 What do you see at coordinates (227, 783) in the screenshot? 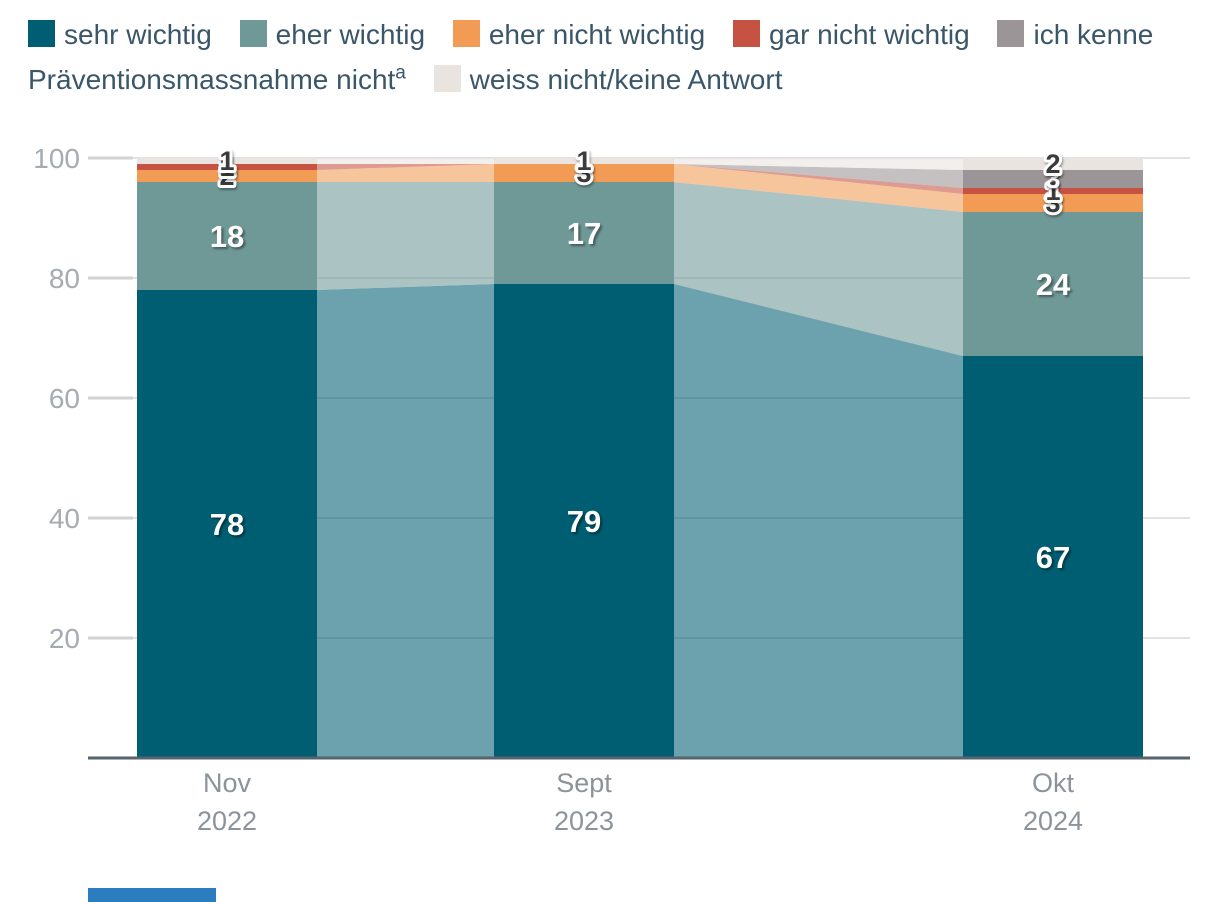
I see `x-category-month: Nov` at bounding box center [227, 783].